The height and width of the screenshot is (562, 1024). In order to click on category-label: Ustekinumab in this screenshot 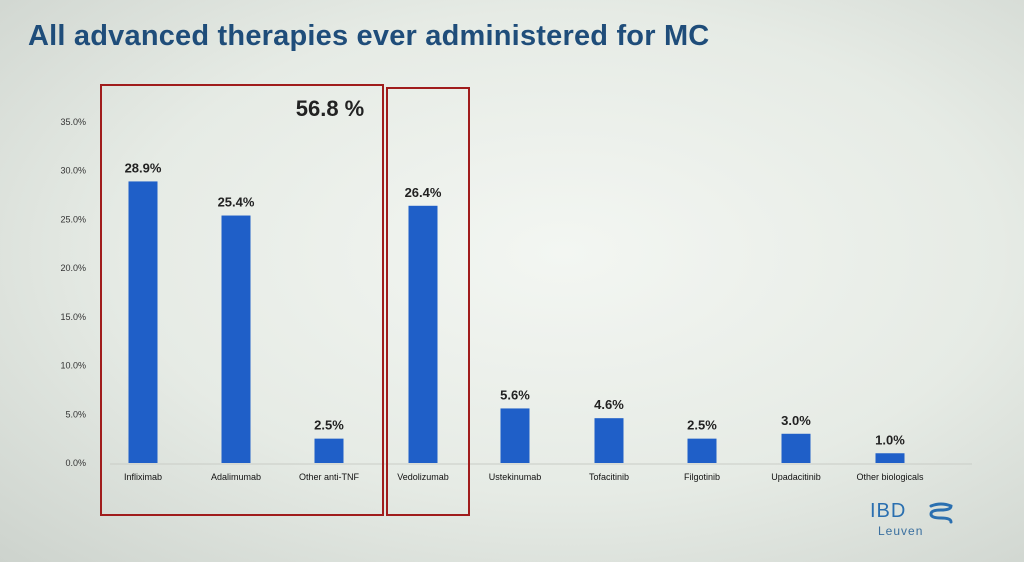, I will do `click(515, 477)`.